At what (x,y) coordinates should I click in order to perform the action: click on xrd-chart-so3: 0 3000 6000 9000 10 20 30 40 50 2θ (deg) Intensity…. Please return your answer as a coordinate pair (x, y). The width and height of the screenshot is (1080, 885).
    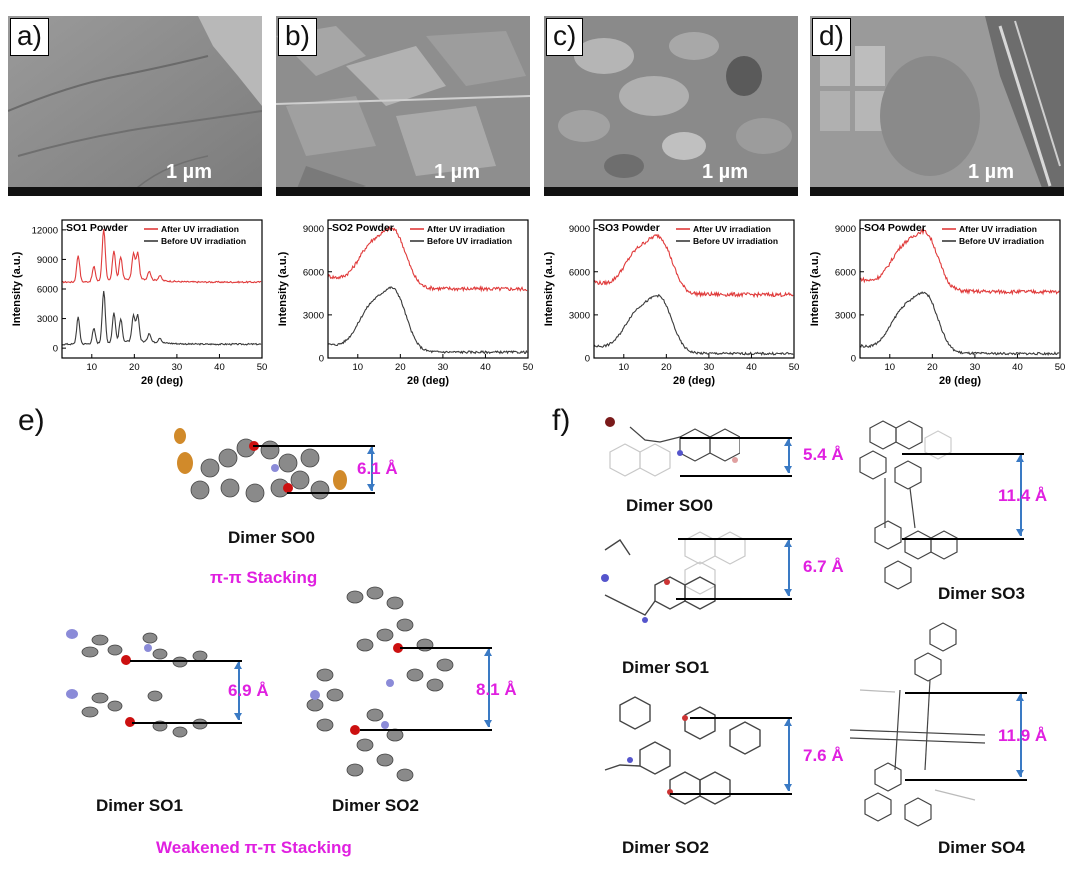
    Looking at the image, I should click on (671, 303).